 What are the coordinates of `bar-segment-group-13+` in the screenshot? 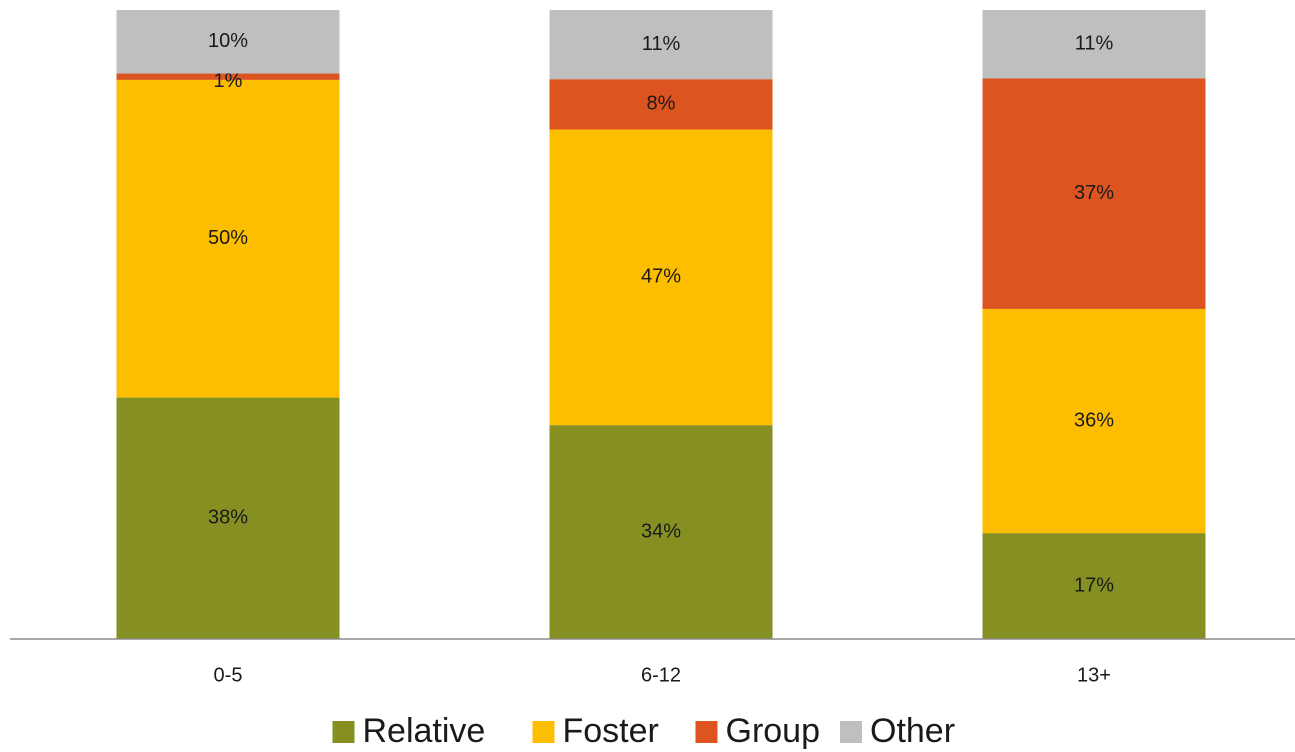 It's located at (1094, 193).